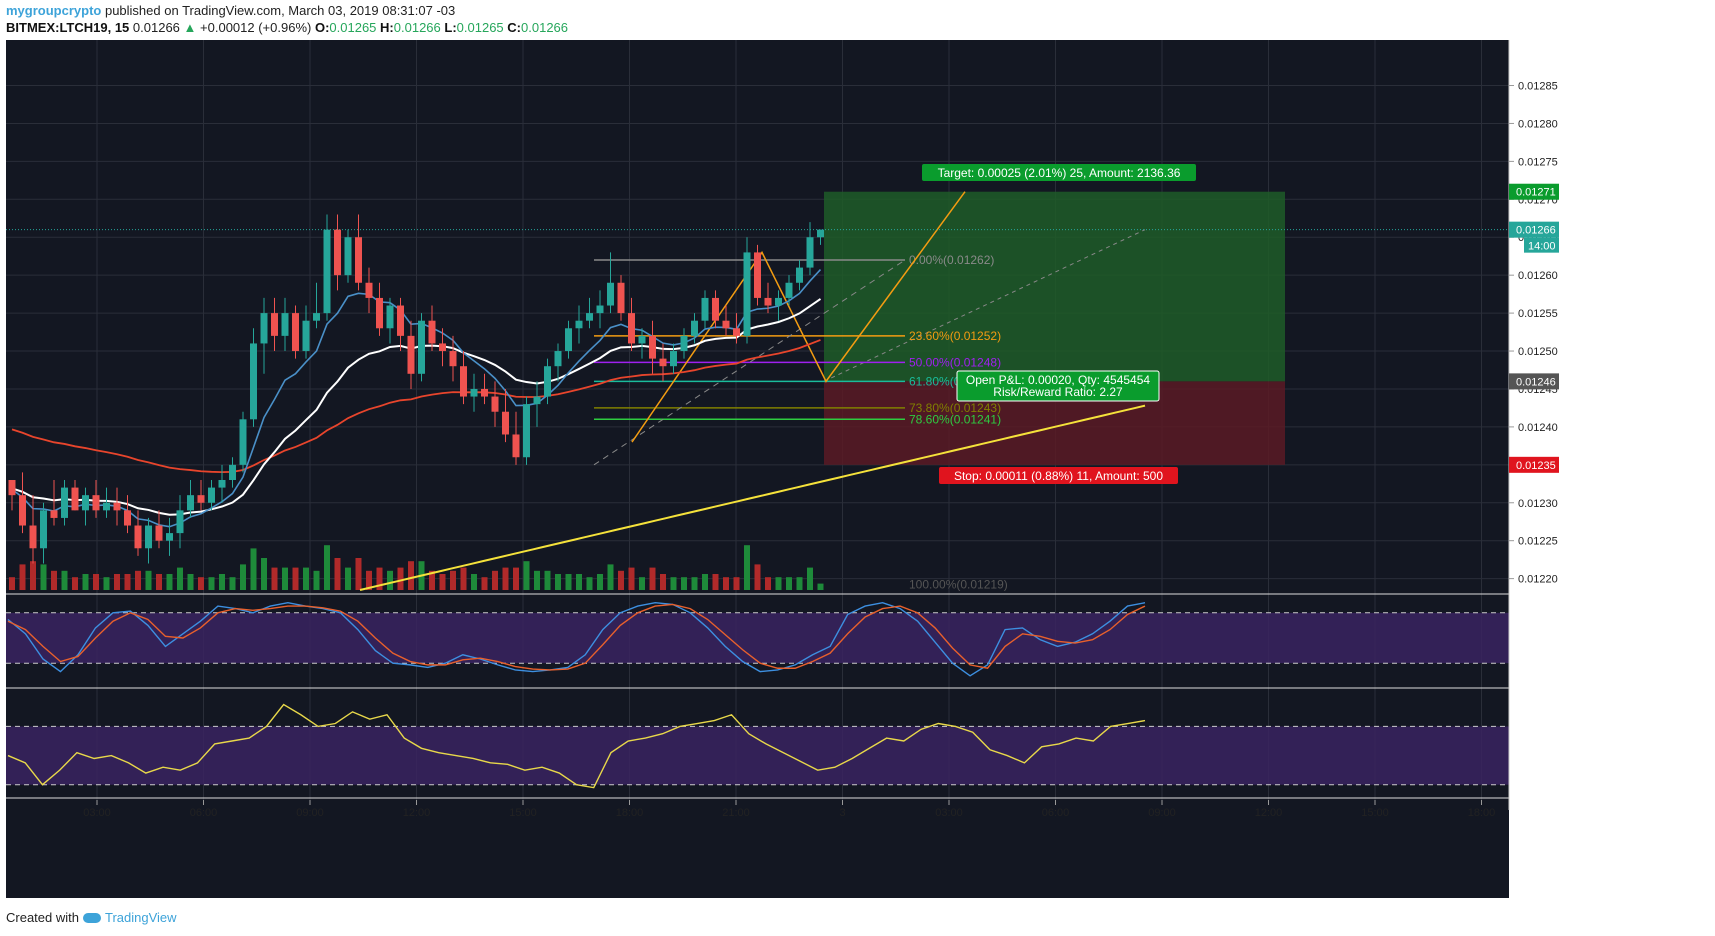 The image size is (1715, 936). I want to click on low-label: L:, so click(450, 27).